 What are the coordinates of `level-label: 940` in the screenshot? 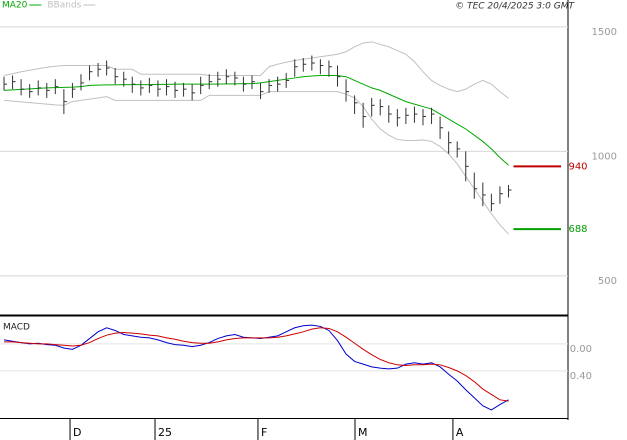 It's located at (577, 166).